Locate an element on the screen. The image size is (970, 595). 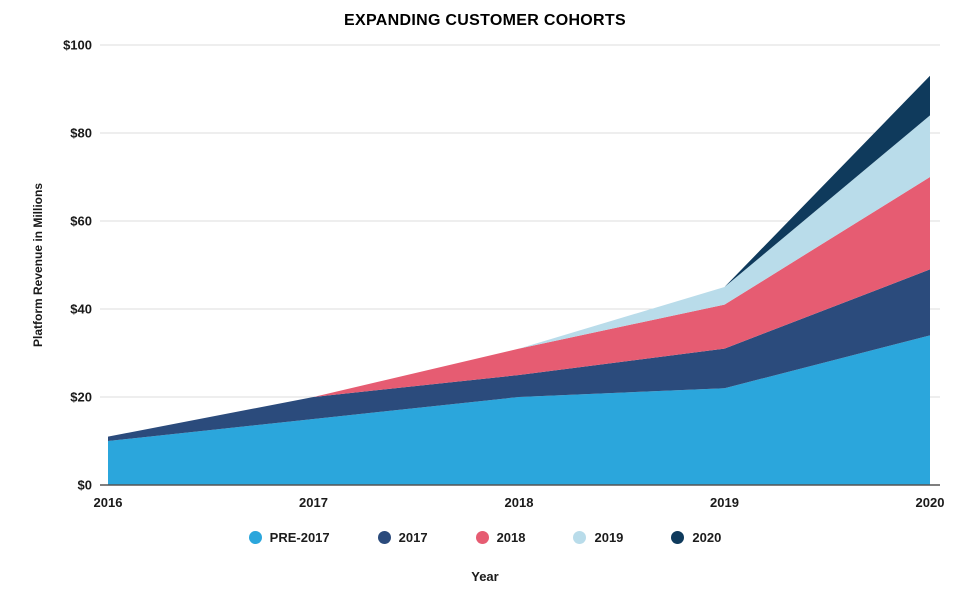
x-tick-label-2018: 2018 is located at coordinates (519, 502).